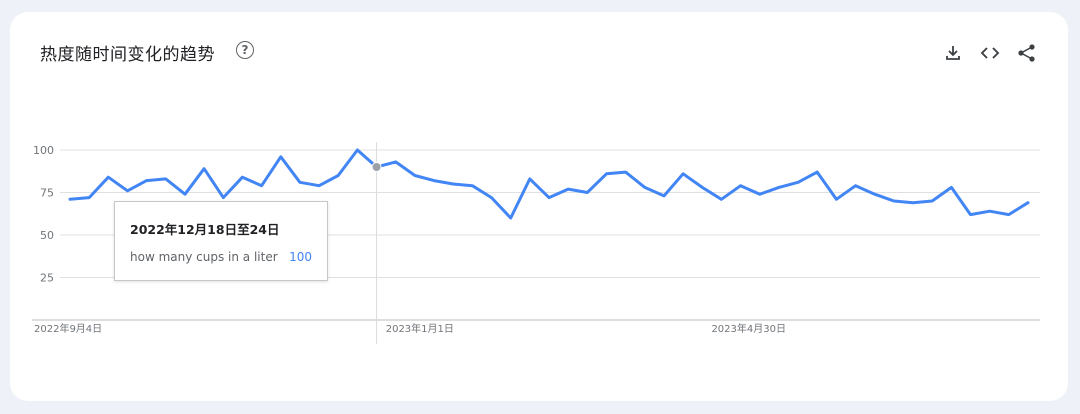  Describe the element at coordinates (204, 257) in the screenshot. I see `tooltip-term: how many cups in a liter` at that location.